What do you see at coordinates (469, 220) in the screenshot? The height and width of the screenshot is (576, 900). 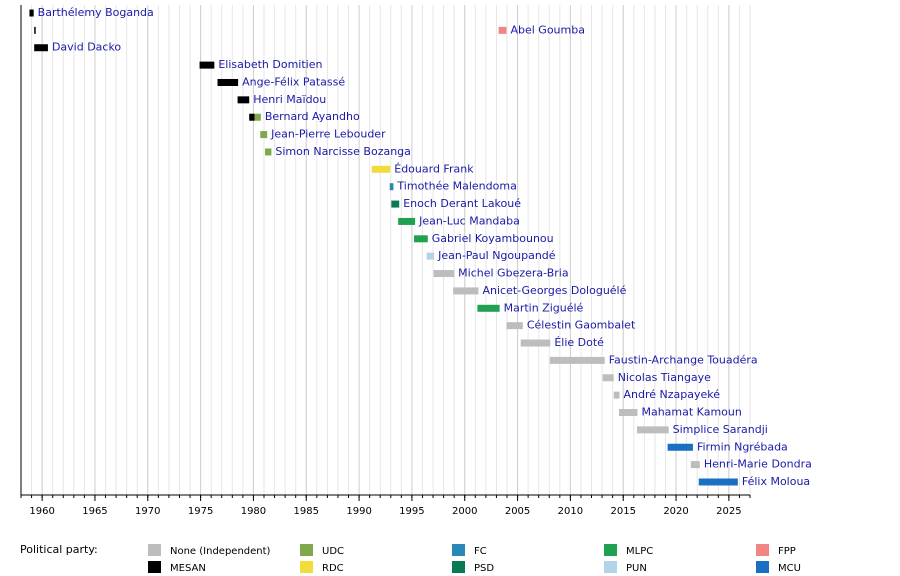 I see `pm-name: Jean-Luc Mandaba` at bounding box center [469, 220].